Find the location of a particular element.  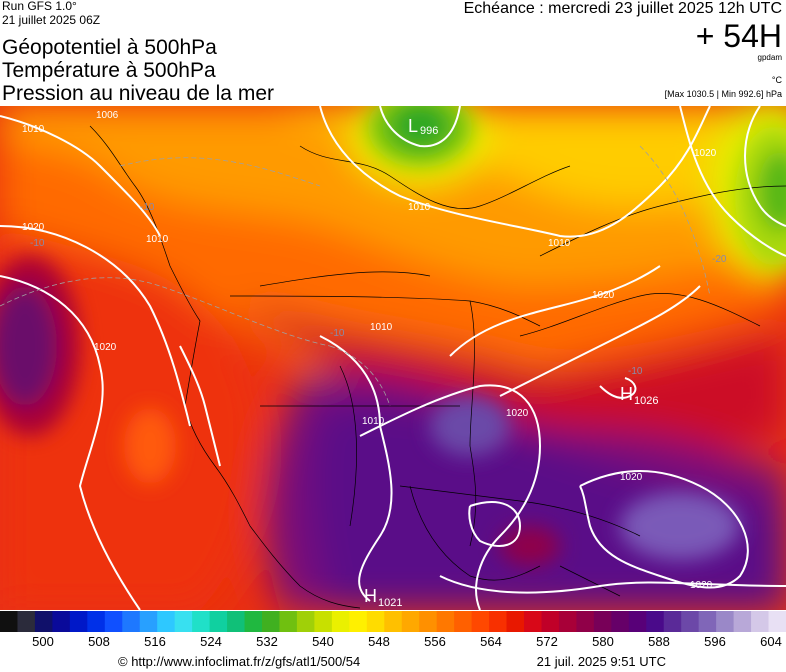

unit-temperature: °C is located at coordinates (776, 80).